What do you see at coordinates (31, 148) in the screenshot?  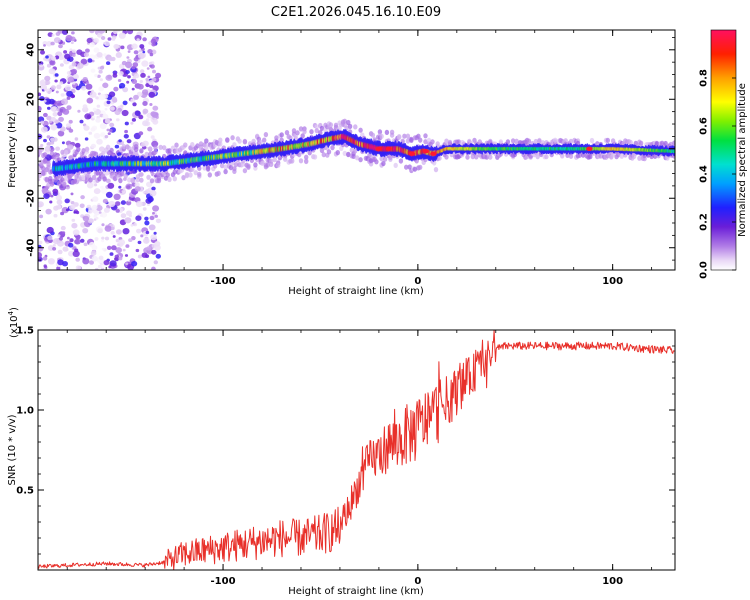 I see `y-tick-label: 0` at bounding box center [31, 148].